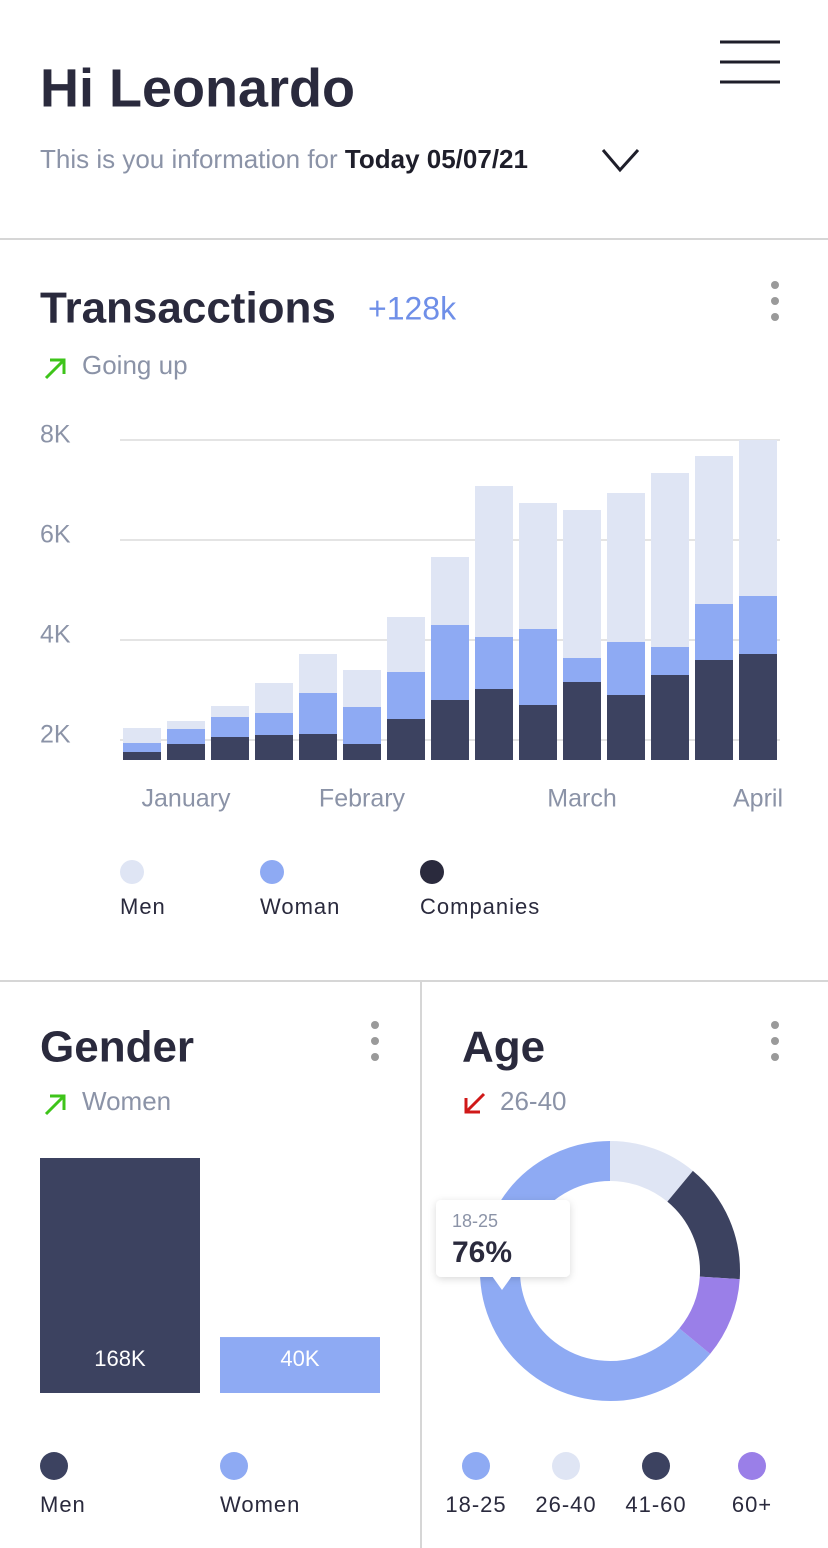 This screenshot has width=828, height=1548. Describe the element at coordinates (186, 799) in the screenshot. I see `x-tick-label: January` at that location.